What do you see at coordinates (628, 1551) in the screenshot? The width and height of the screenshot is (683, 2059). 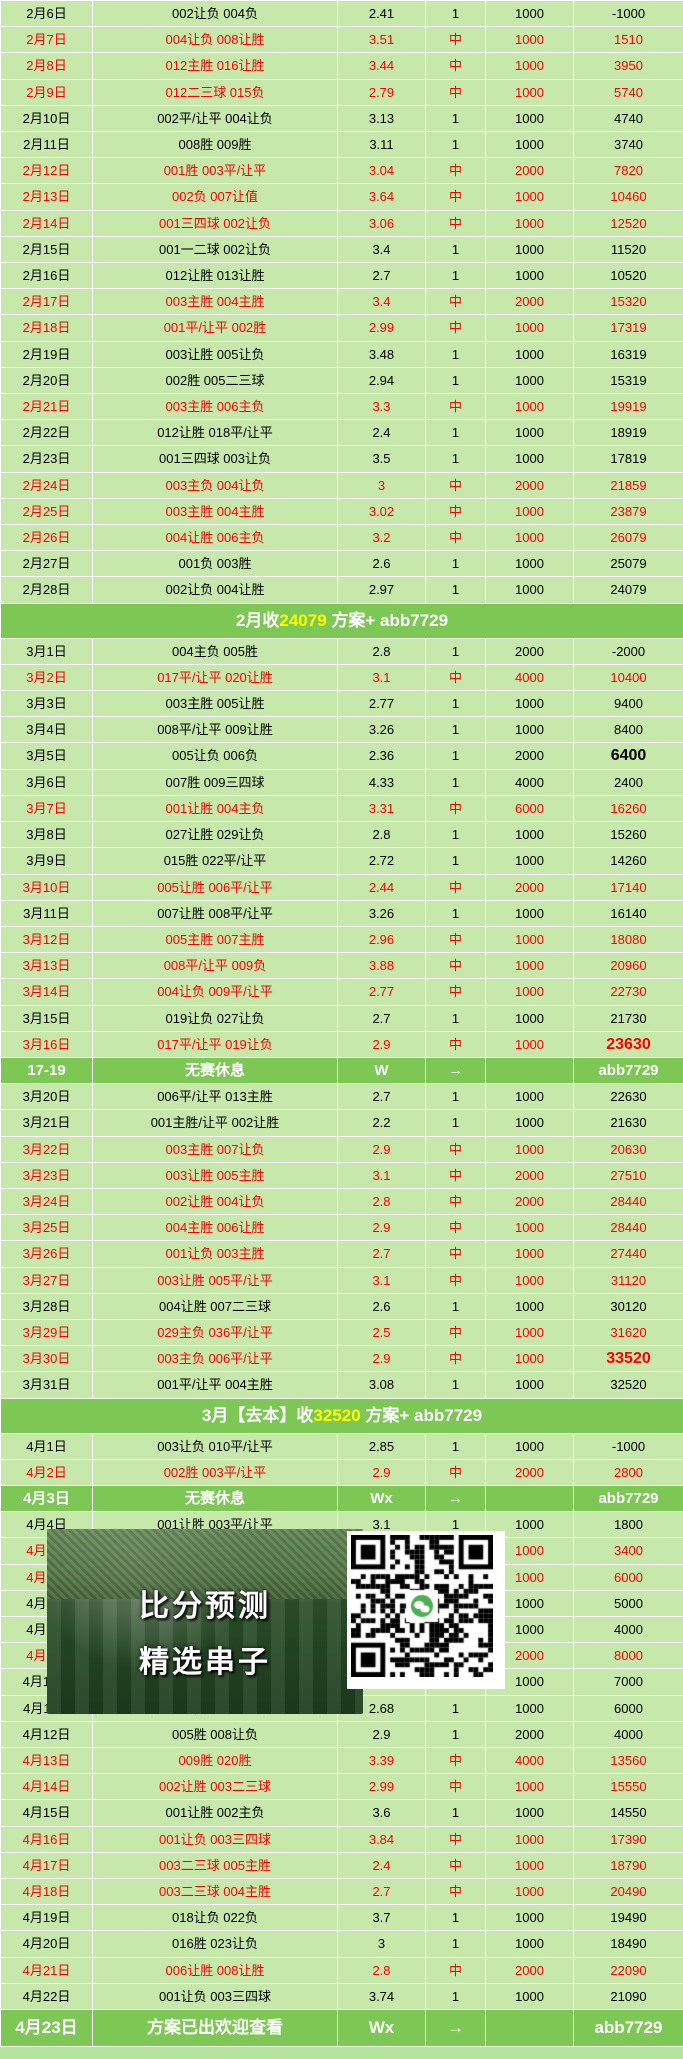 I see `profit-cell: 3400` at bounding box center [628, 1551].